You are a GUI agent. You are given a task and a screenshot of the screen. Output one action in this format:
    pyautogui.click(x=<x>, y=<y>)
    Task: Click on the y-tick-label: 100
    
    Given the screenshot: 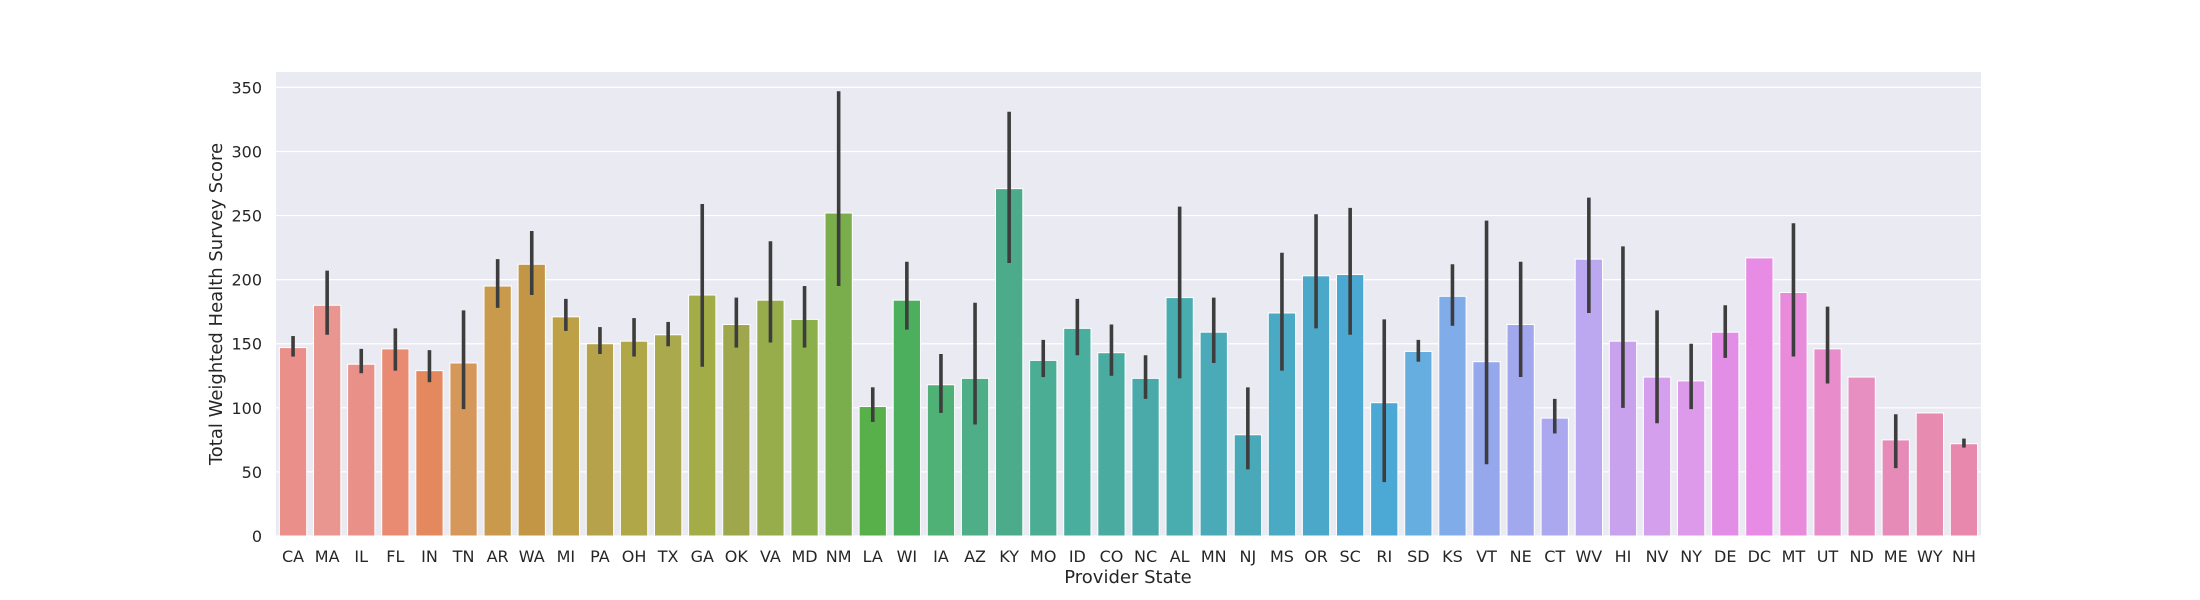 What is the action you would take?
    pyautogui.click(x=246, y=408)
    